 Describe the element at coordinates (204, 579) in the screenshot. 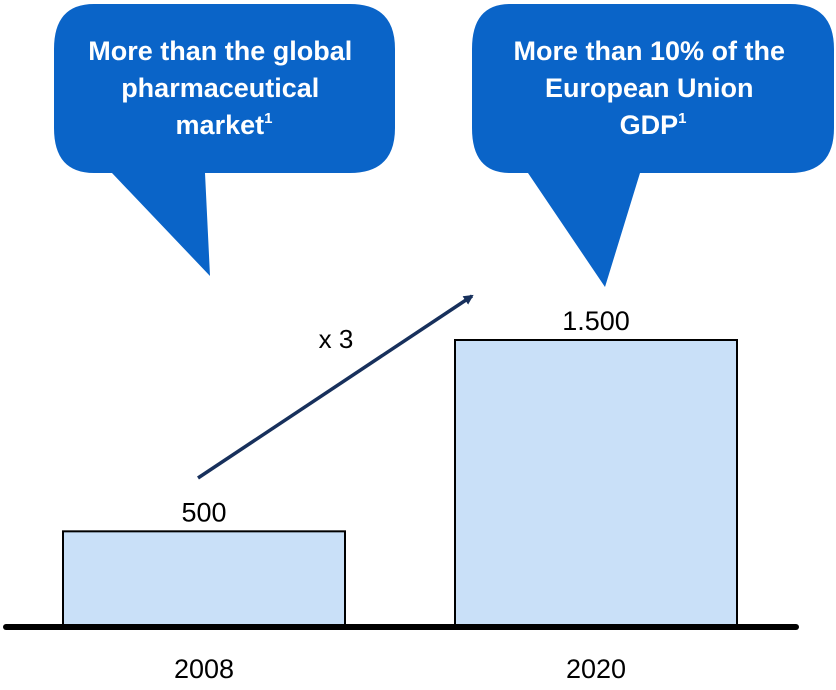

I see `bar-2008` at that location.